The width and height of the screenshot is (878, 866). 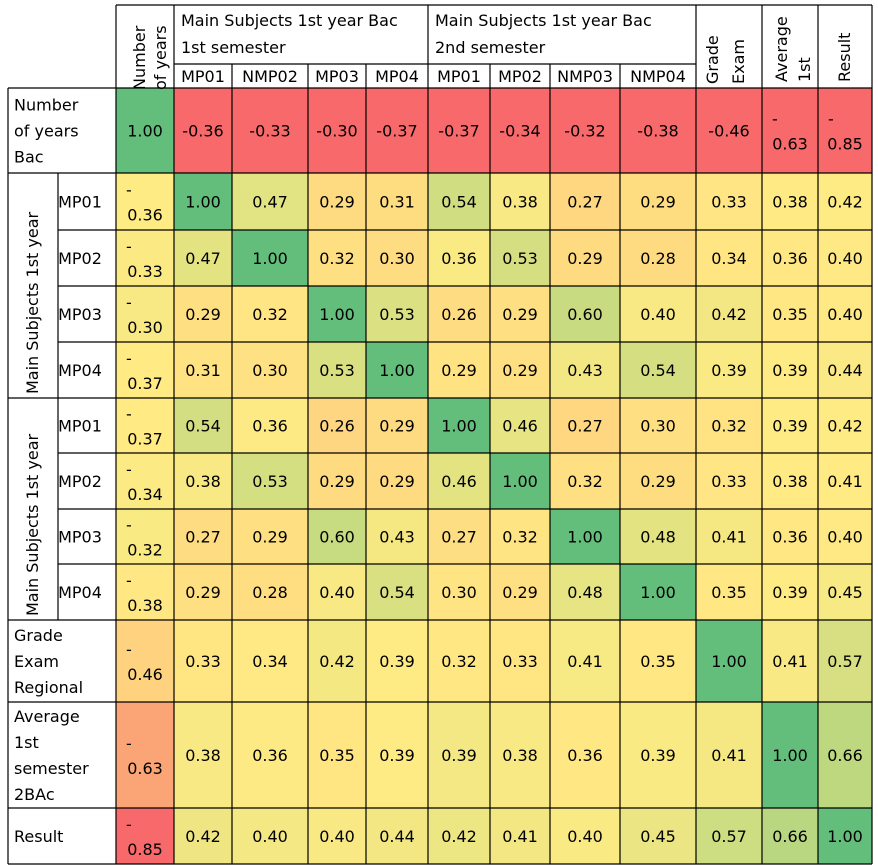 I want to click on header-subcolumn: MP02, so click(x=520, y=76).